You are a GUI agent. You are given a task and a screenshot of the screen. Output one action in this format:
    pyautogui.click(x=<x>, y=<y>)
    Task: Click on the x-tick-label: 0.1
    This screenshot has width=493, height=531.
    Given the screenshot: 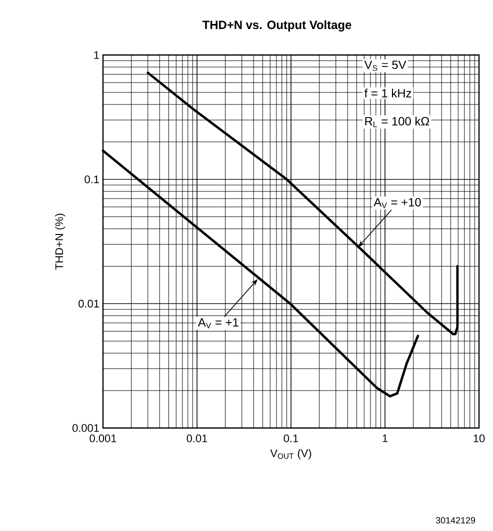 What is the action you would take?
    pyautogui.click(x=291, y=438)
    